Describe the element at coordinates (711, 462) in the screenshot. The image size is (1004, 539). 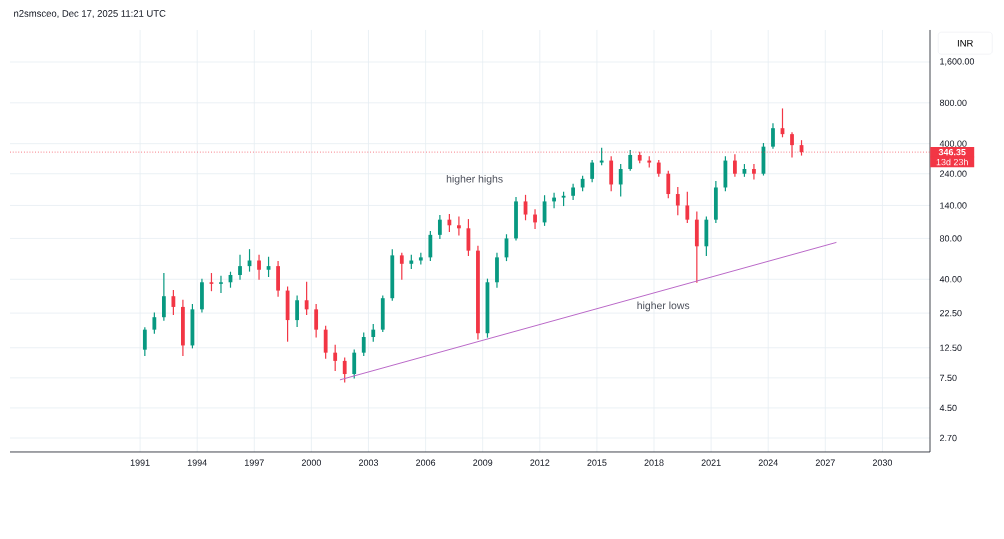
I see `x-tick-label: 2021` at that location.